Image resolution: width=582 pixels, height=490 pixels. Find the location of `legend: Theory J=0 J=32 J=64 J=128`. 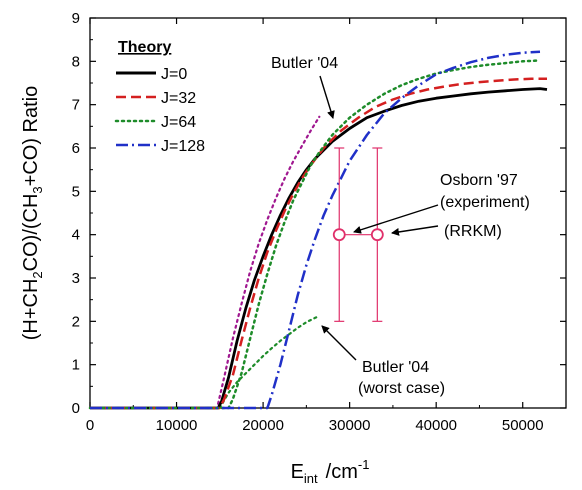

legend: Theory J=0 J=32 J=64 J=128 is located at coordinates (160, 97).